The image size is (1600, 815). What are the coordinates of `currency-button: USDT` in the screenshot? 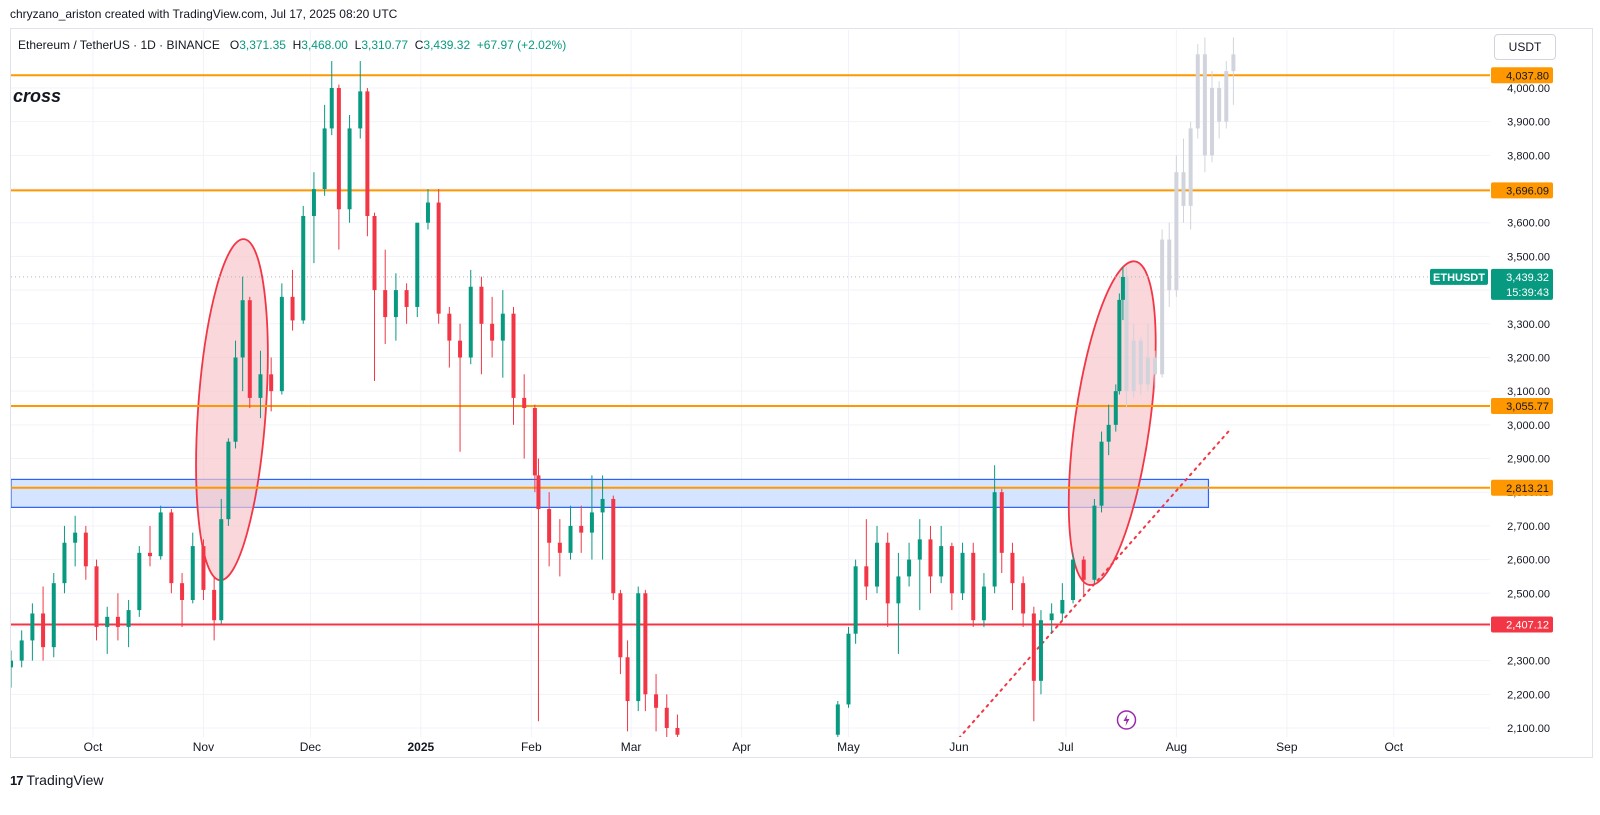 It's located at (1525, 47).